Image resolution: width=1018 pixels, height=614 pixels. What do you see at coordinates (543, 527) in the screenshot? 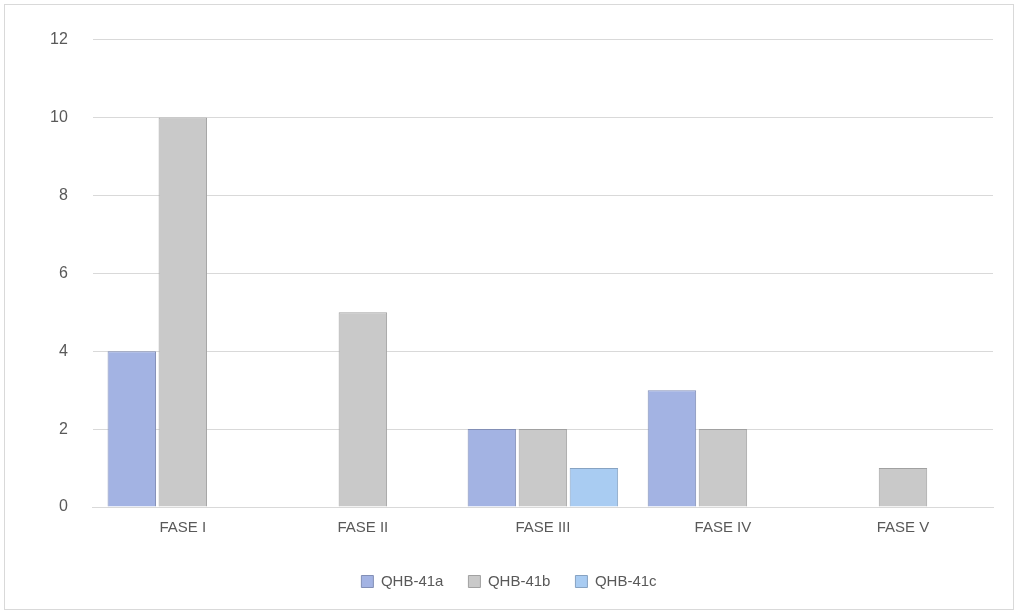
I see `x-tick-label: FASE III` at bounding box center [543, 527].